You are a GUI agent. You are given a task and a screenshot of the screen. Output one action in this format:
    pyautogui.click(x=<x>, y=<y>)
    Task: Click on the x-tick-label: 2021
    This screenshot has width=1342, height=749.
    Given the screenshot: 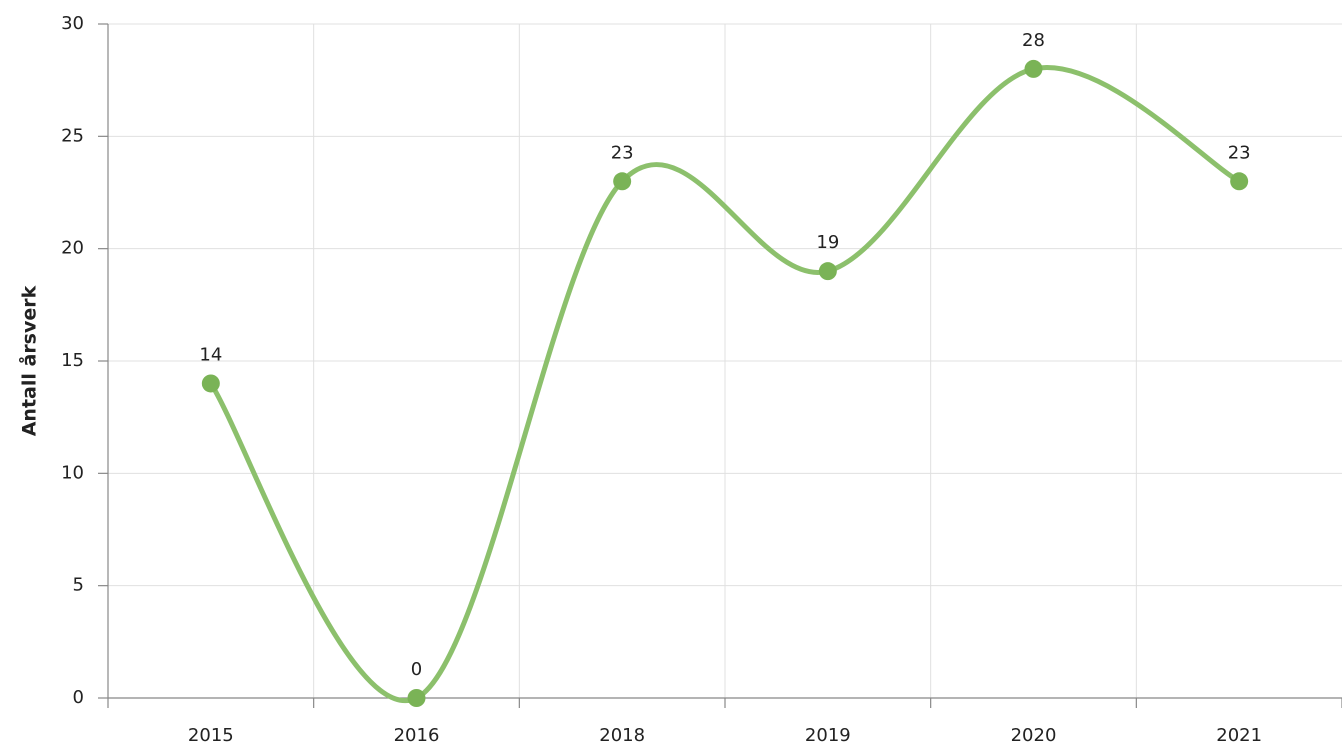 What is the action you would take?
    pyautogui.click(x=1239, y=735)
    